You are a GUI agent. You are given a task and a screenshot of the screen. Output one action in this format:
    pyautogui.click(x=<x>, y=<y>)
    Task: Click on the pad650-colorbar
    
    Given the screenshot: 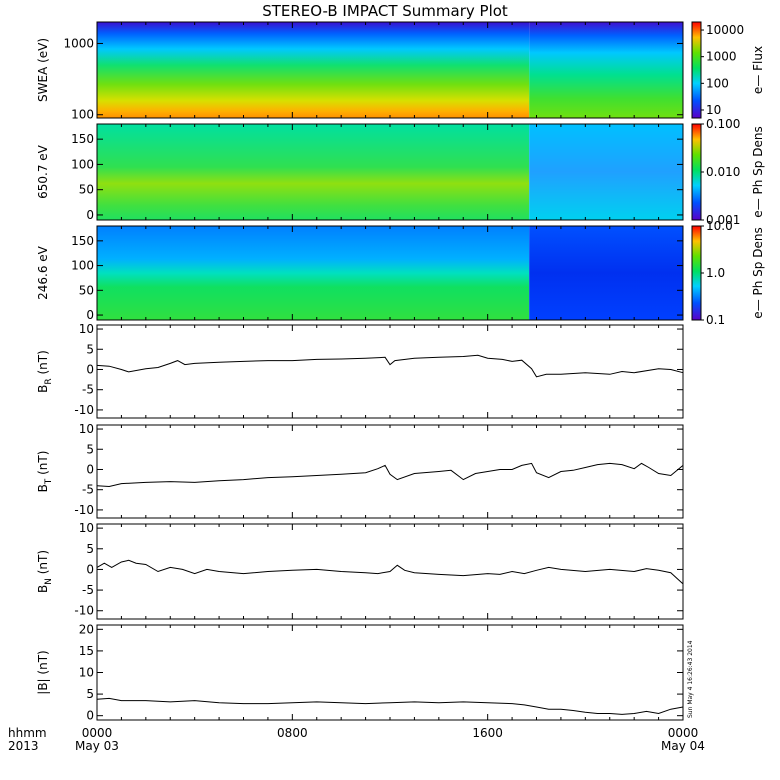 What is the action you would take?
    pyautogui.click(x=696, y=172)
    